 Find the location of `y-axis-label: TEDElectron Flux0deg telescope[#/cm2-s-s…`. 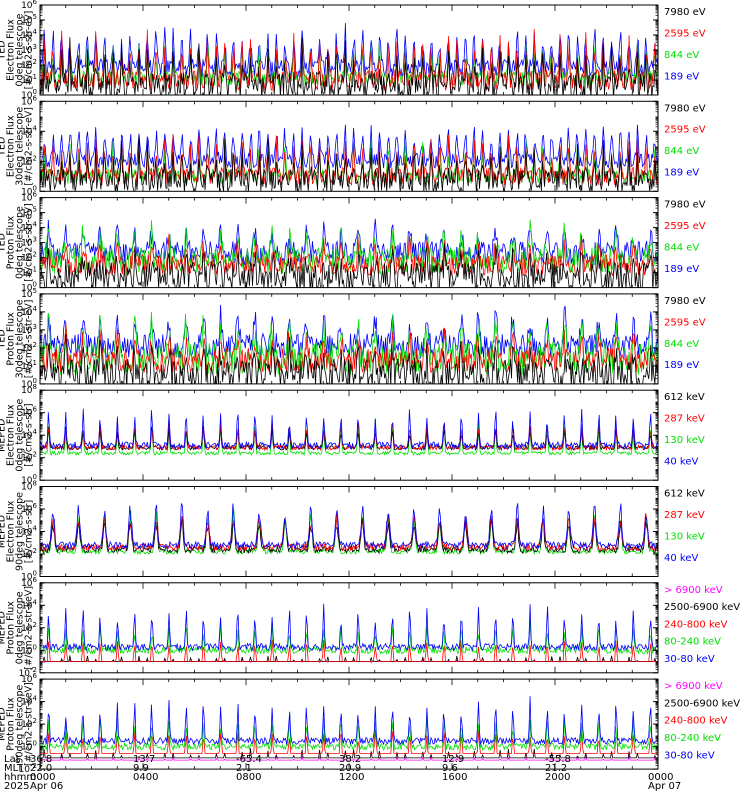

y-axis-label: TEDElectron Flux0deg telescope[#/cm2-s-s… is located at coordinates (17, 50).